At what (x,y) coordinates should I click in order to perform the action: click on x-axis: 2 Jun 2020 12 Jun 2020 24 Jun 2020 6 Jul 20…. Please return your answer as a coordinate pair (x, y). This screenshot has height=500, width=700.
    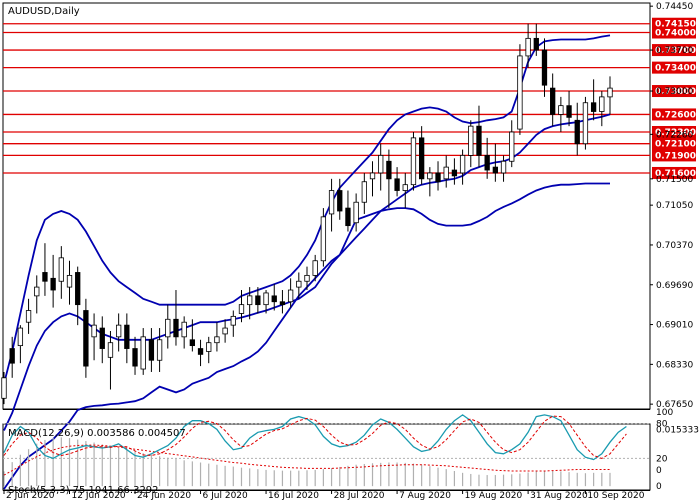
    Looking at the image, I should click on (324, 495).